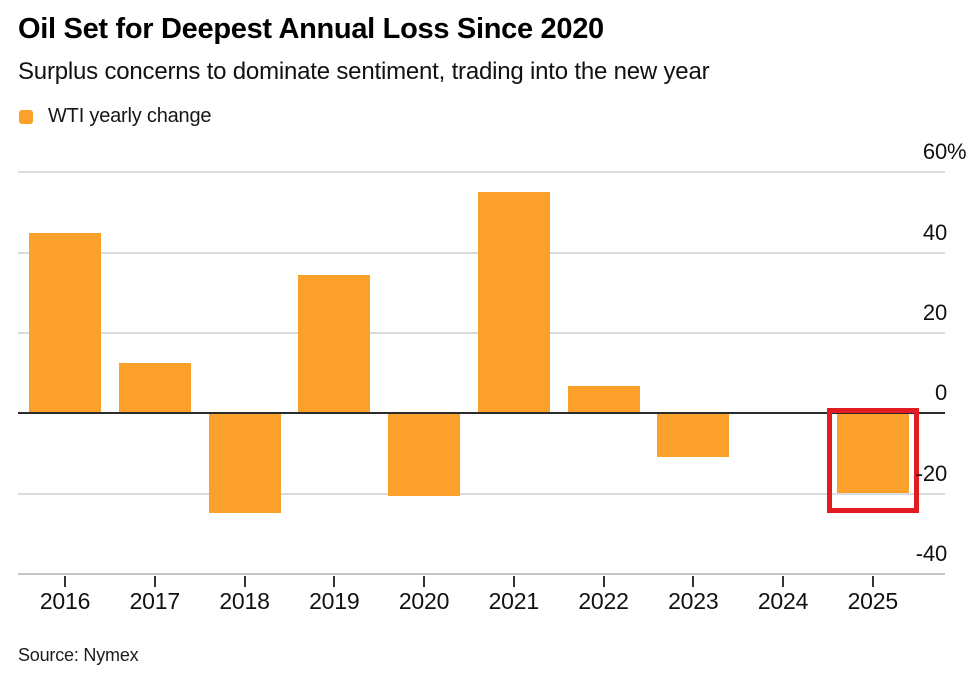  What do you see at coordinates (155, 601) in the screenshot?
I see `x-label-2017: 2017` at bounding box center [155, 601].